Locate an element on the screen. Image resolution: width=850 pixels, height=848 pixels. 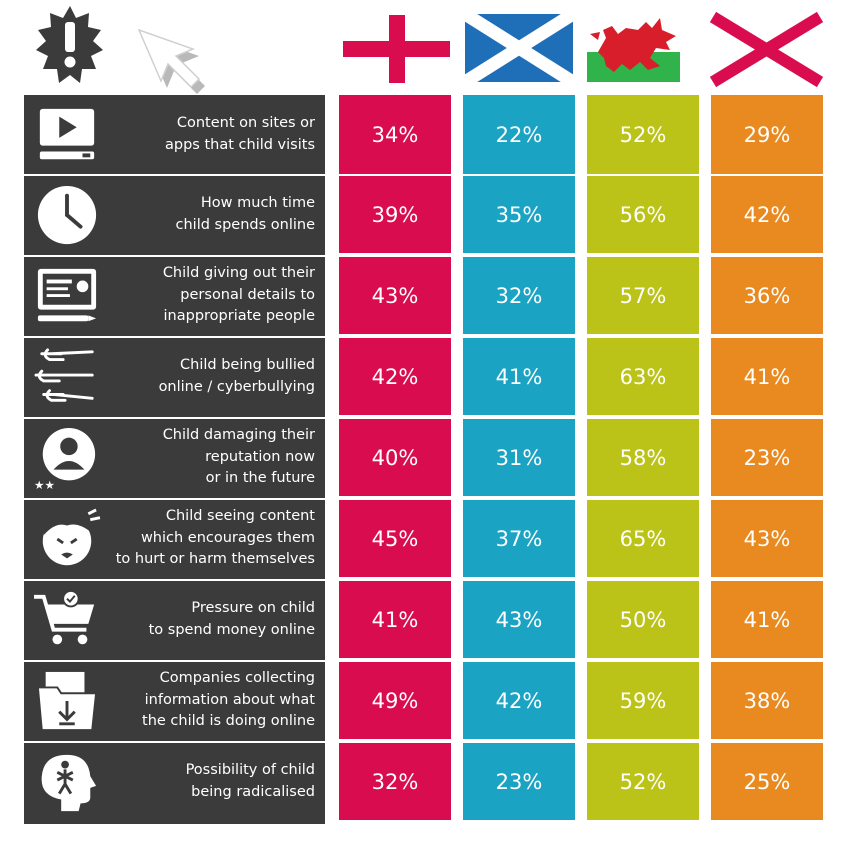
profile-card-icon is located at coordinates (67, 295).